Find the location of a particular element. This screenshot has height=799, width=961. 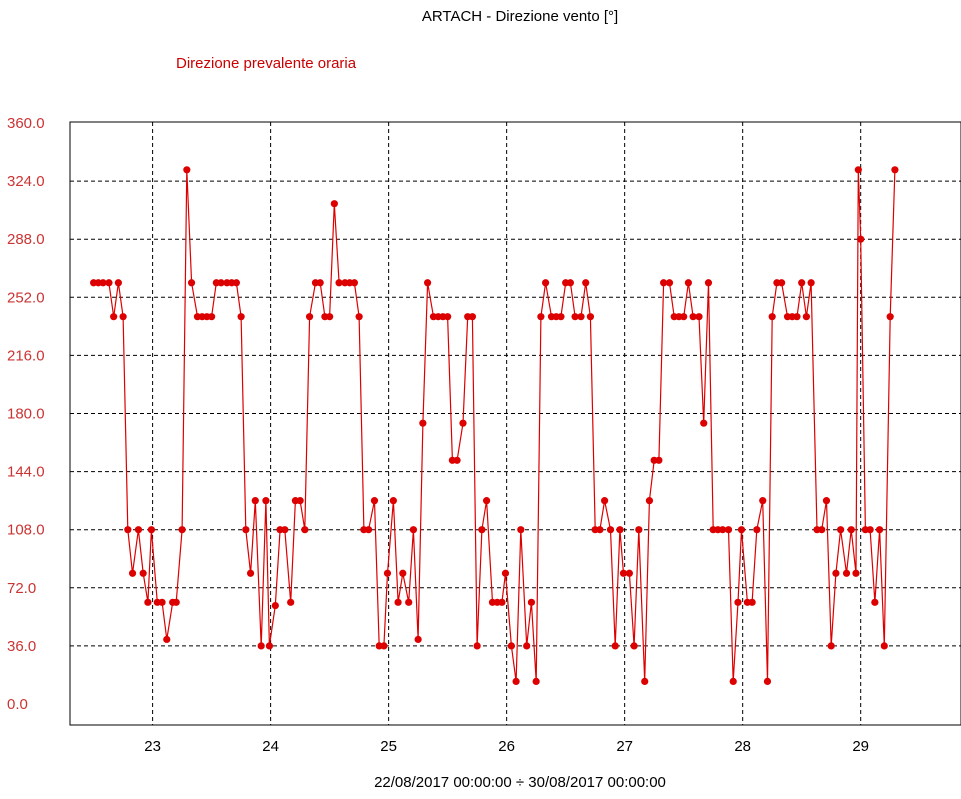

x-tick-label: 26 is located at coordinates (506, 746).